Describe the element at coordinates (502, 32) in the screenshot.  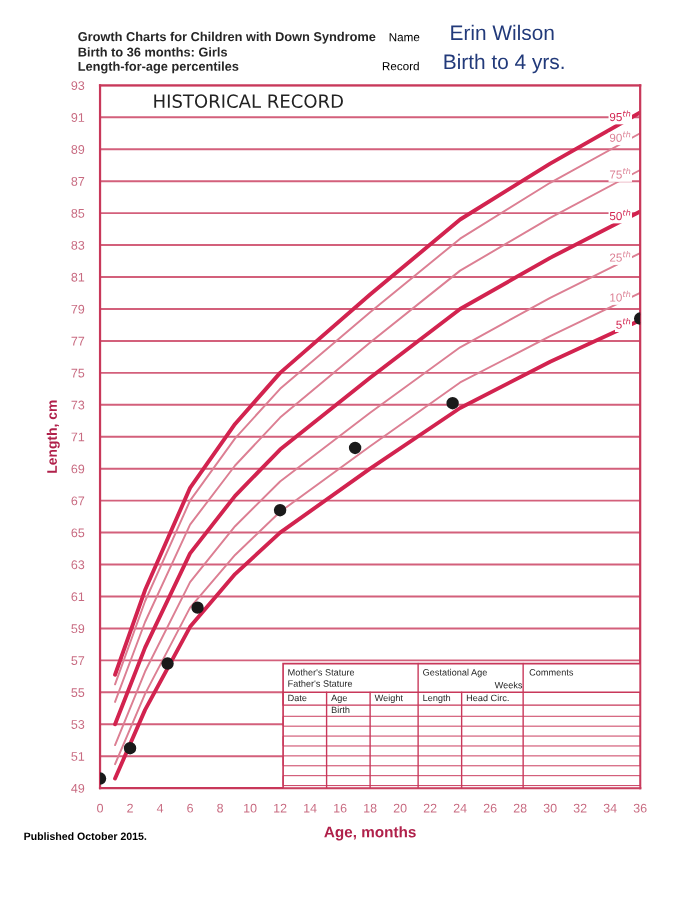
I see `text: Erin Wilson` at that location.